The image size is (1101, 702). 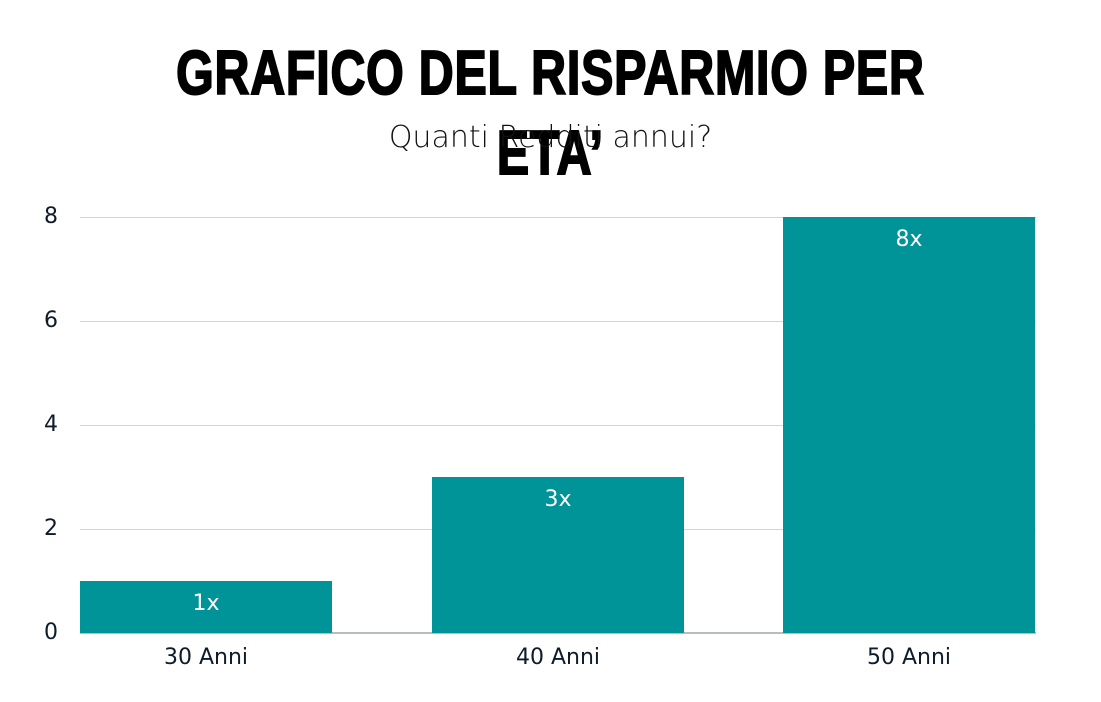 What do you see at coordinates (51, 320) in the screenshot?
I see `y-tick-6: 6` at bounding box center [51, 320].